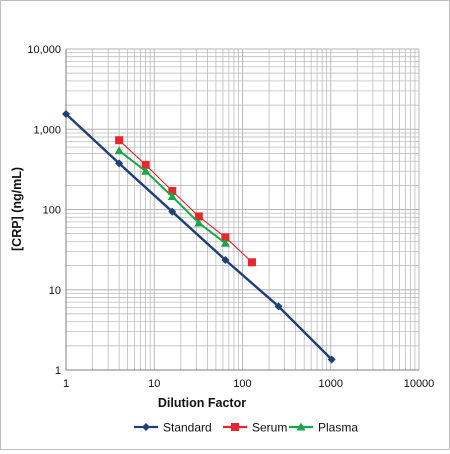 The width and height of the screenshot is (450, 454). I want to click on y-tick-label: 1,000, so click(47, 130).